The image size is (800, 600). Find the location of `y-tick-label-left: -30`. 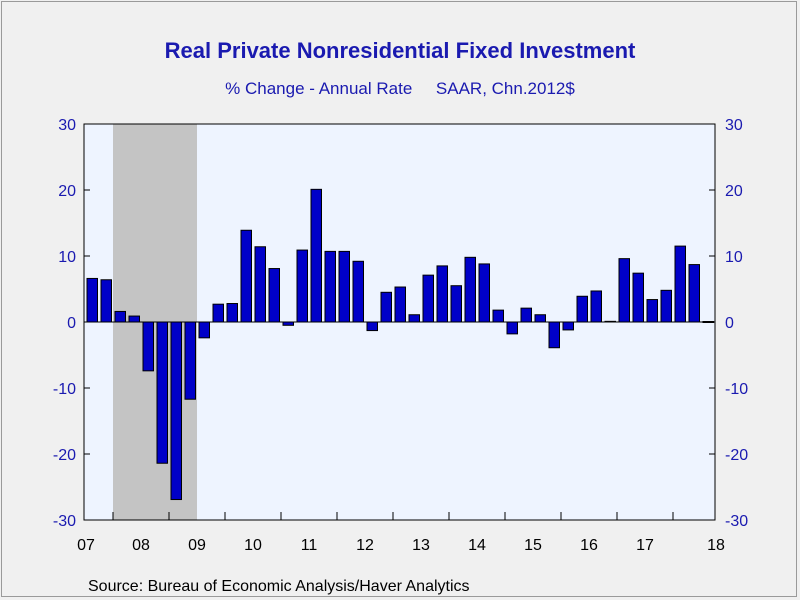

y-tick-label-left: -30 is located at coordinates (64, 521).